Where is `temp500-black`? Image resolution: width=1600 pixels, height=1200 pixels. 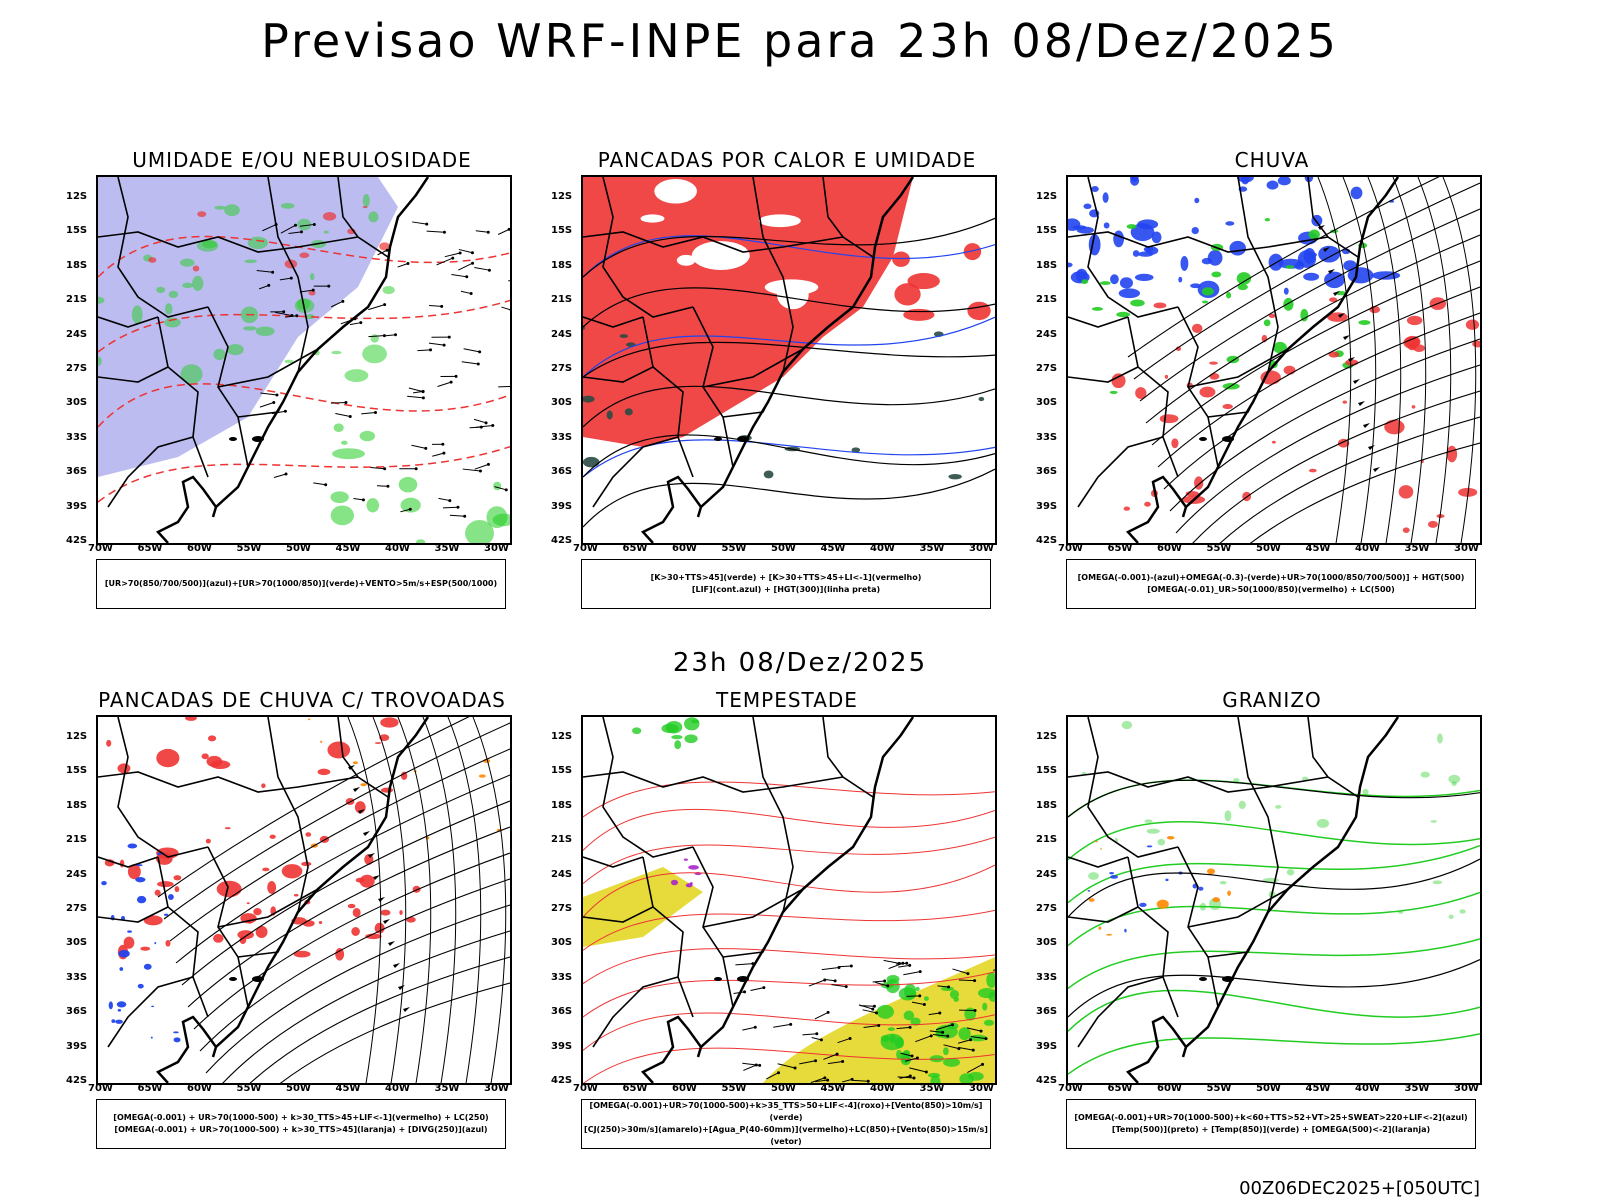 temp500-black is located at coordinates (1274, 898).